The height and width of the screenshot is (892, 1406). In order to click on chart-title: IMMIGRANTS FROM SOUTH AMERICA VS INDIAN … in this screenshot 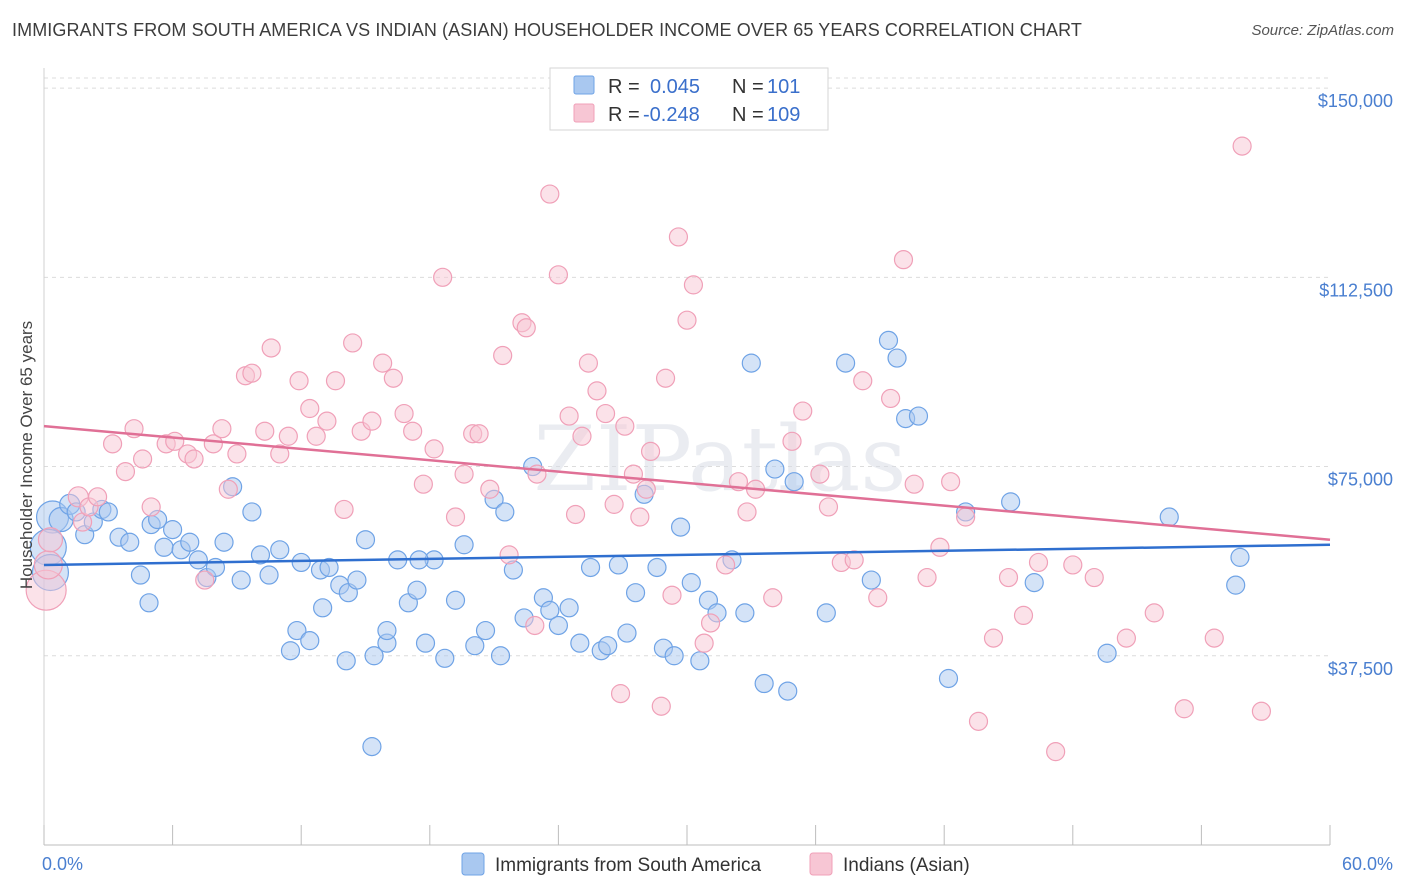, I will do `click(547, 30)`.